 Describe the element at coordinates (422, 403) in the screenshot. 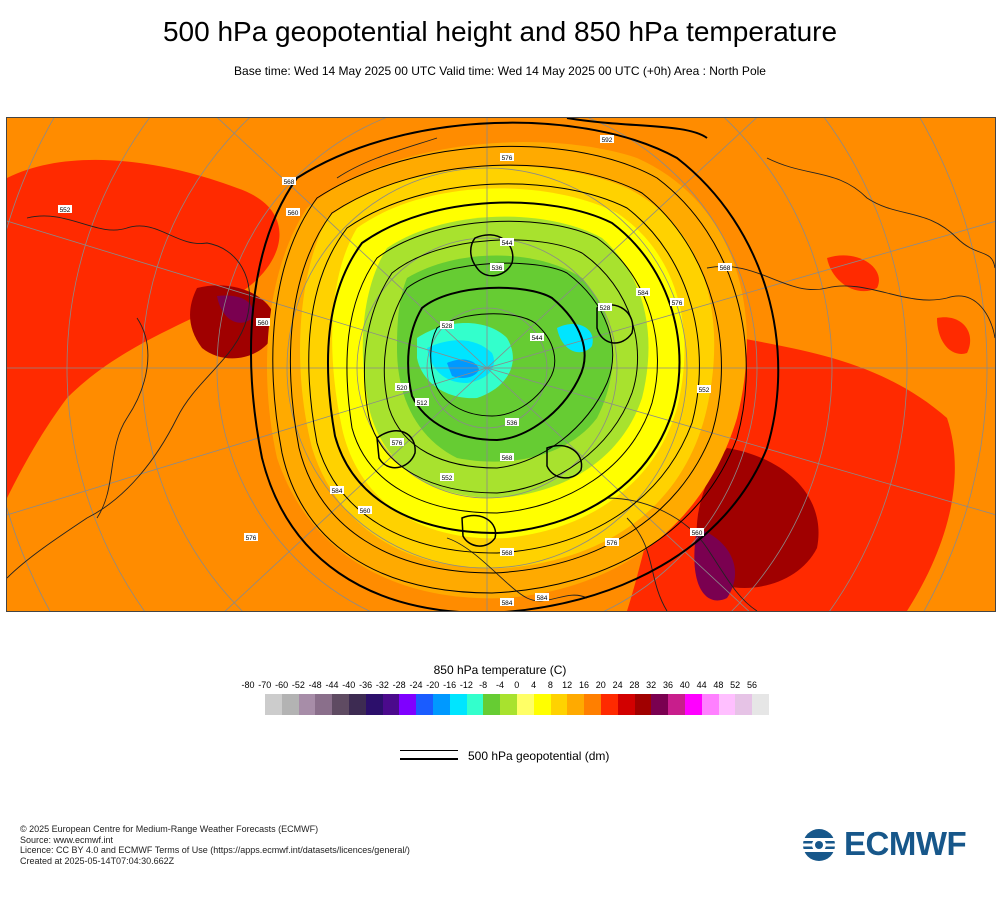

I see `svg-text: 512` at that location.